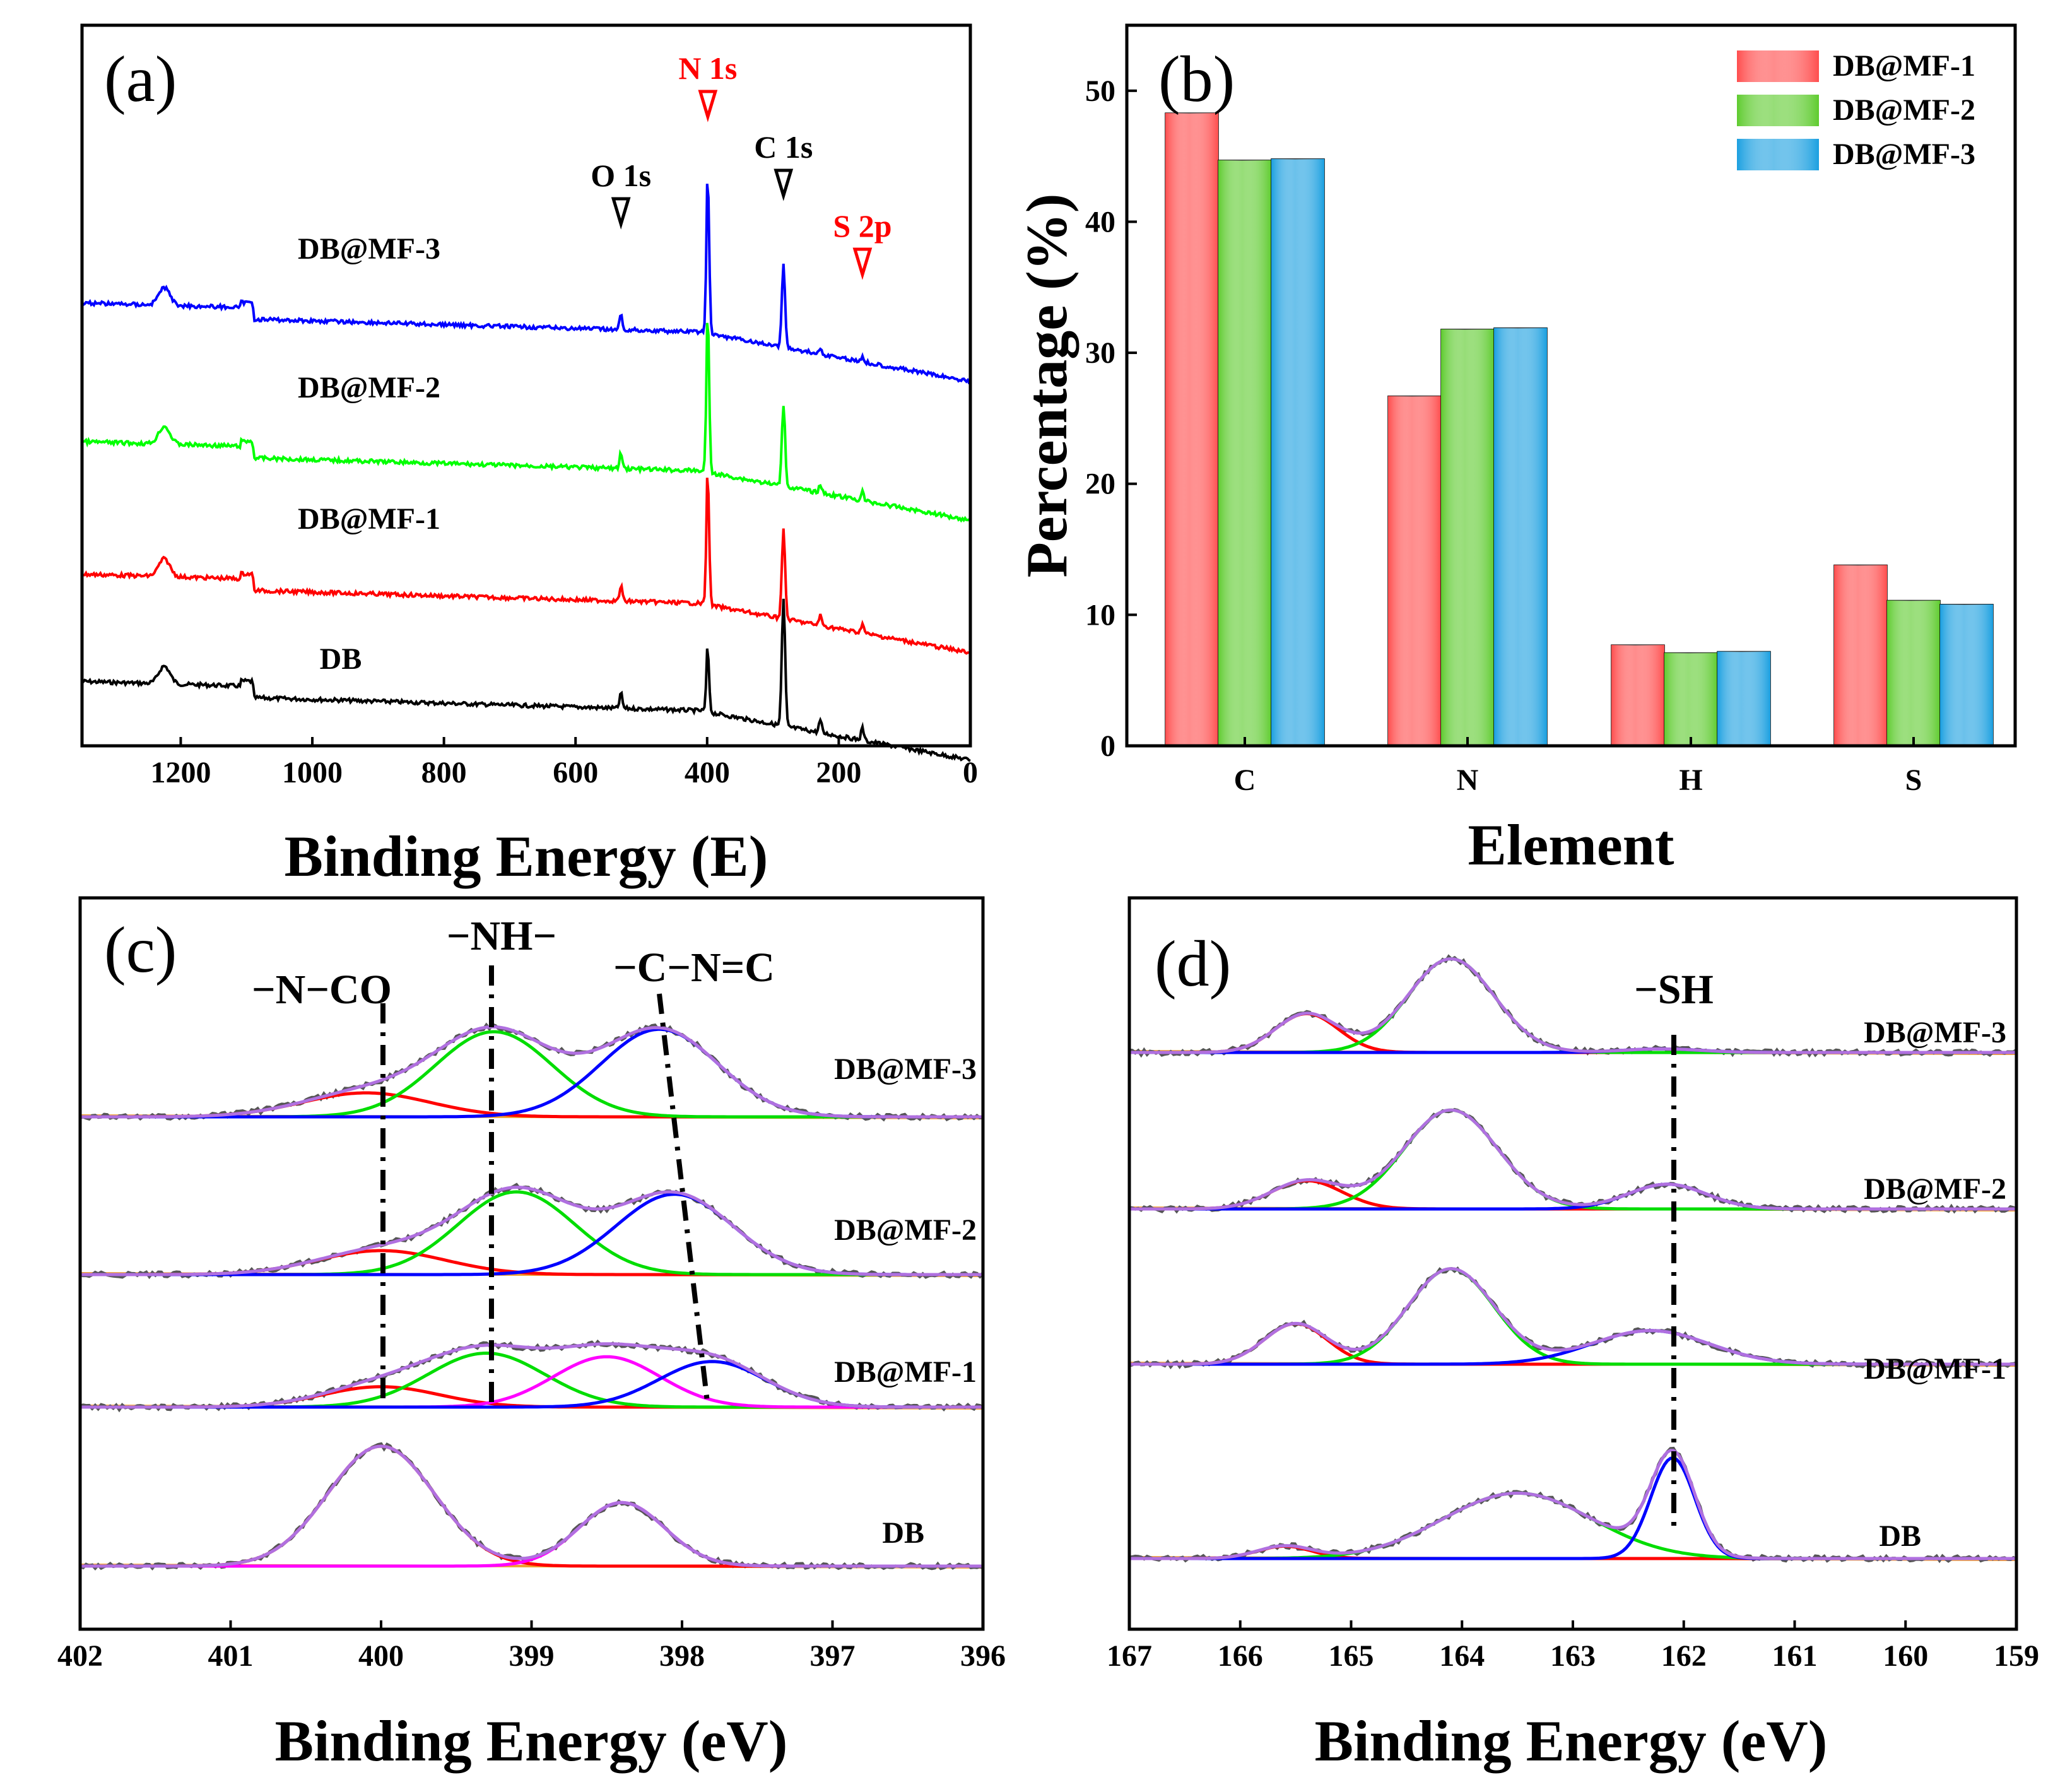 Image resolution: width=2065 pixels, height=1792 pixels. I want to click on bar-shade-db-mf-1-c, so click(1191, 429).